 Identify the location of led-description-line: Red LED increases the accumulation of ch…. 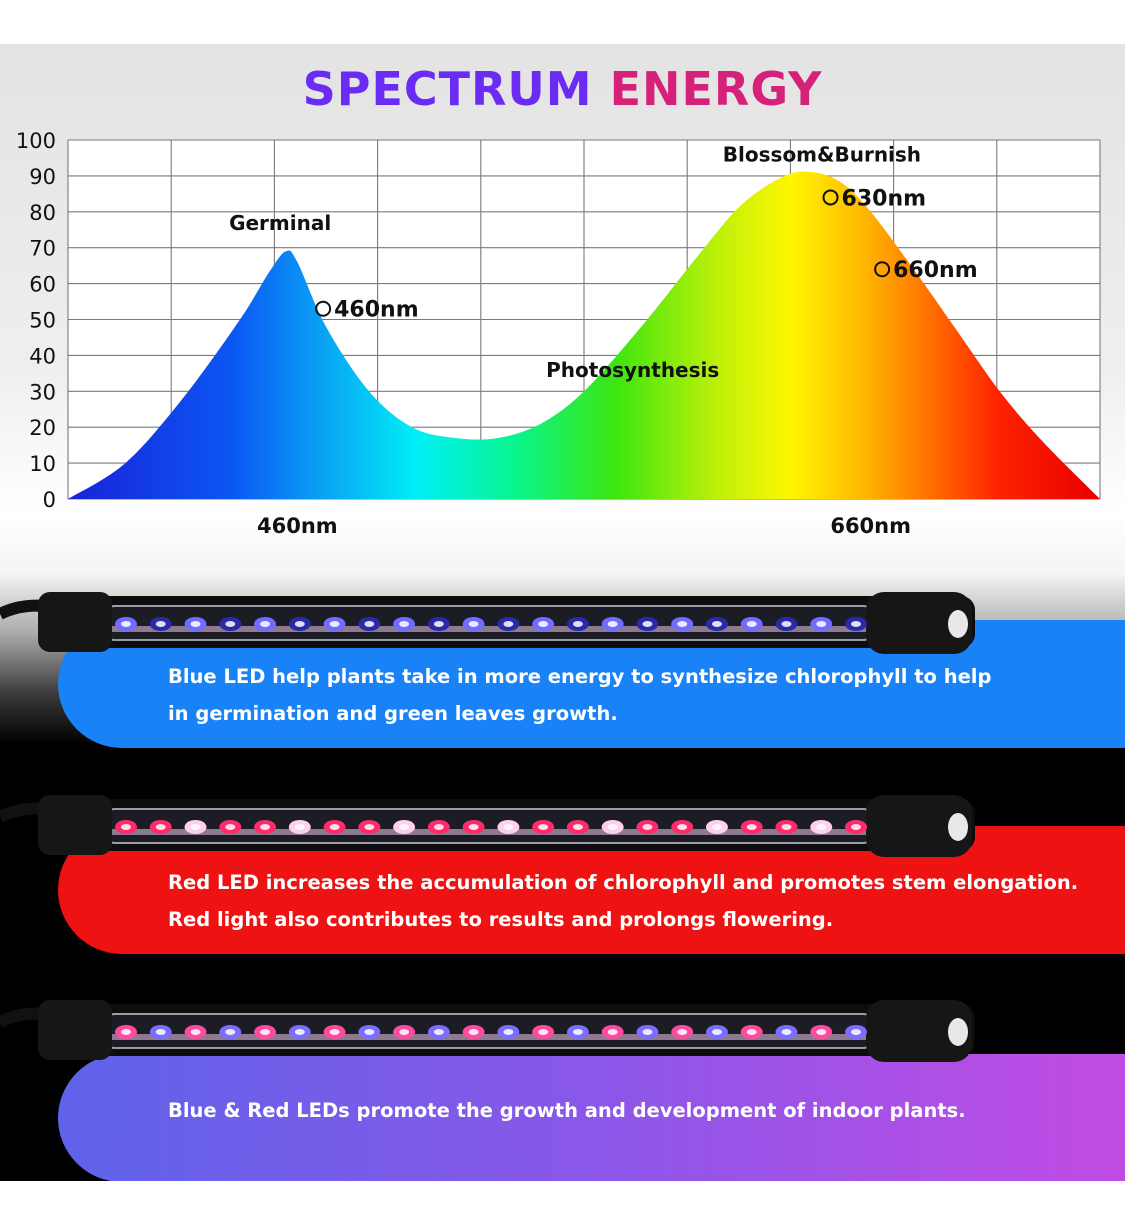
(623, 882).